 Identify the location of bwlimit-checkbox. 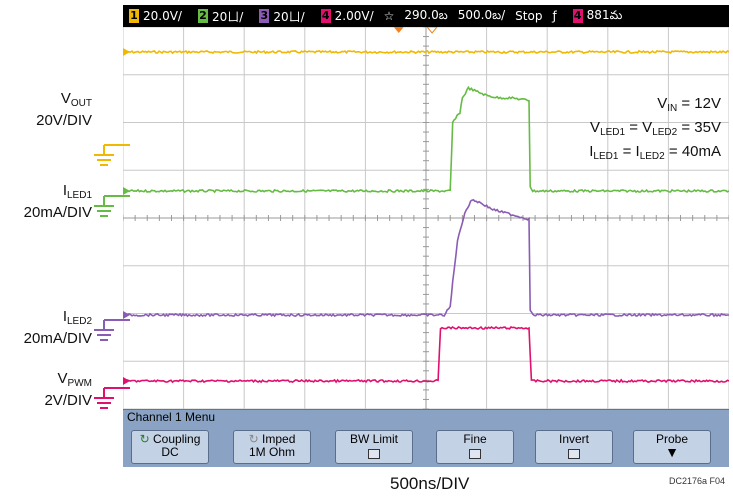
(374, 454).